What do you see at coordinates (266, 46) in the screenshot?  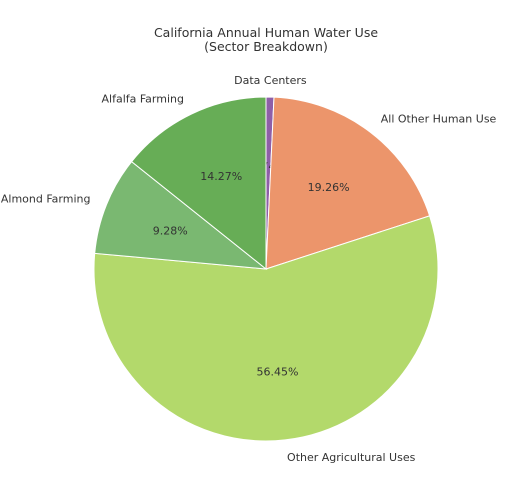 I see `chart-subtitle: (Sector Breakdown)` at bounding box center [266, 46].